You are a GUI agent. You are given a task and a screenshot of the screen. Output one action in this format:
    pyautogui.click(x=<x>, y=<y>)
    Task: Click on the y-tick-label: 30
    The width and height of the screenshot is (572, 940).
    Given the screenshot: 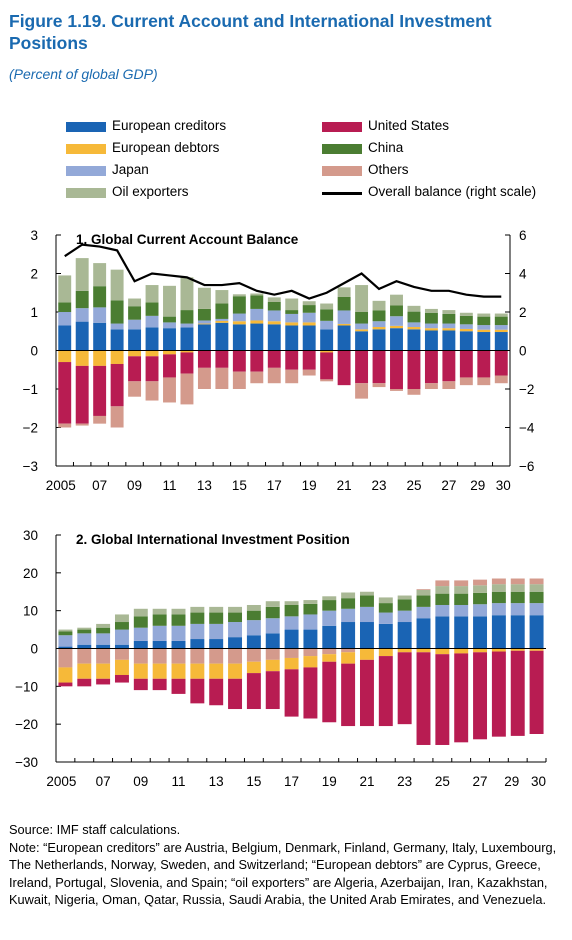 What is the action you would take?
    pyautogui.click(x=30, y=535)
    